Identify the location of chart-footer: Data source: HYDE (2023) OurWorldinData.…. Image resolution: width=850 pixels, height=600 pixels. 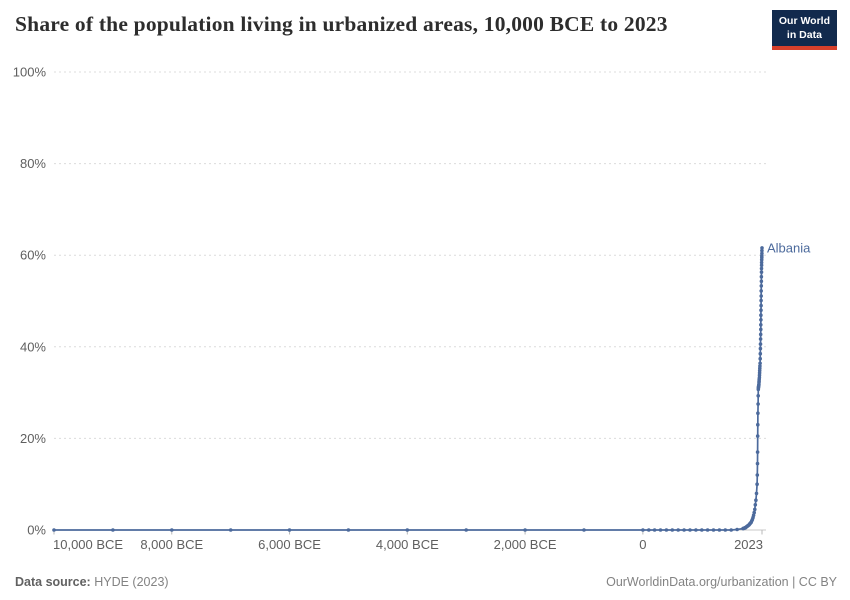
(426, 582).